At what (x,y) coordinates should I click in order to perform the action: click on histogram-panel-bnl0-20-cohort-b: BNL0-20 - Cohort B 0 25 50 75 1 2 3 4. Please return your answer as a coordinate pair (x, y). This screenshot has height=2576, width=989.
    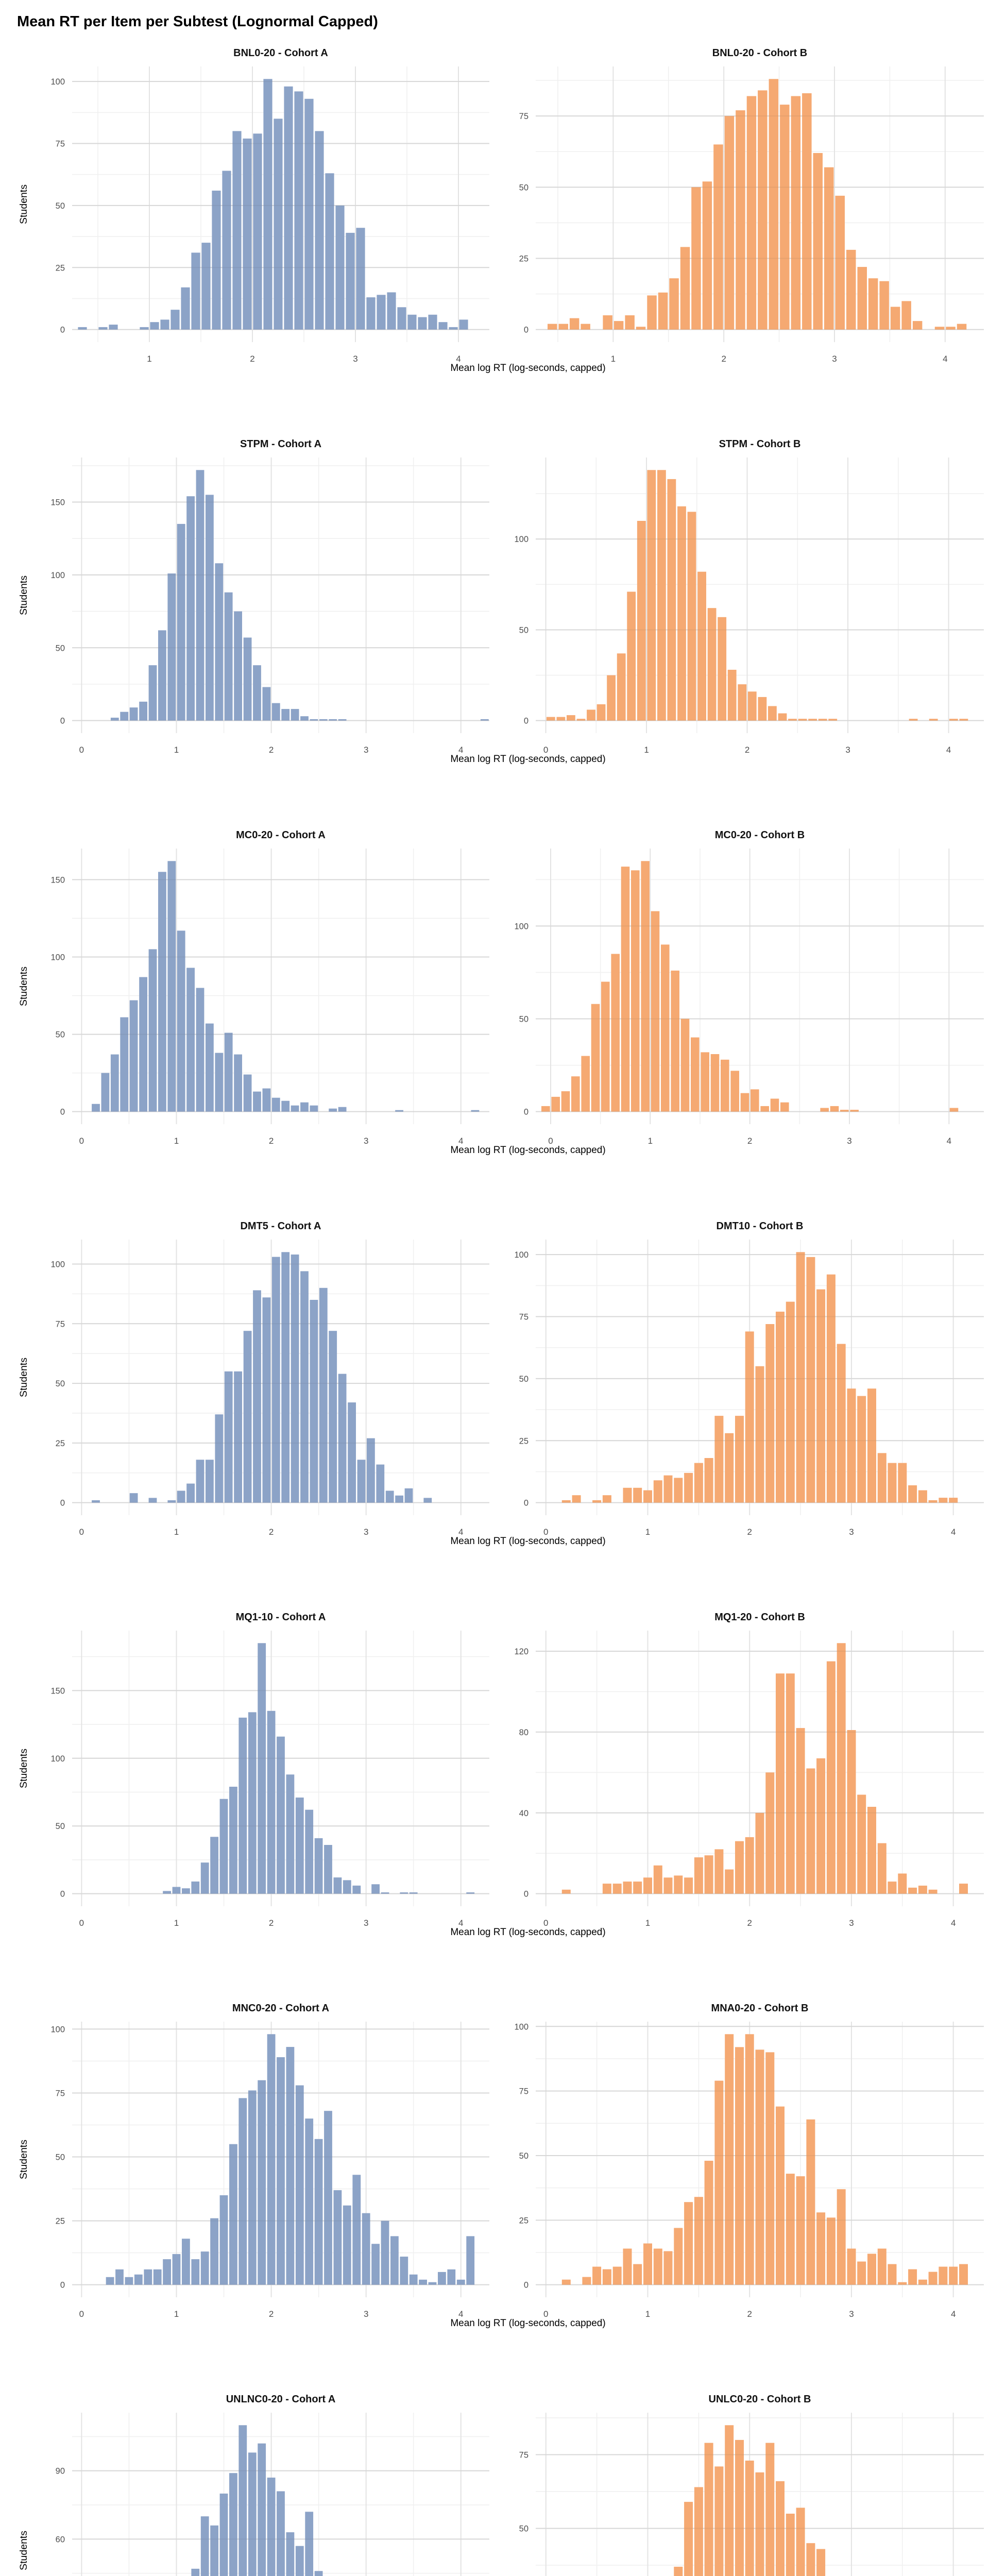
    Looking at the image, I should click on (751, 205).